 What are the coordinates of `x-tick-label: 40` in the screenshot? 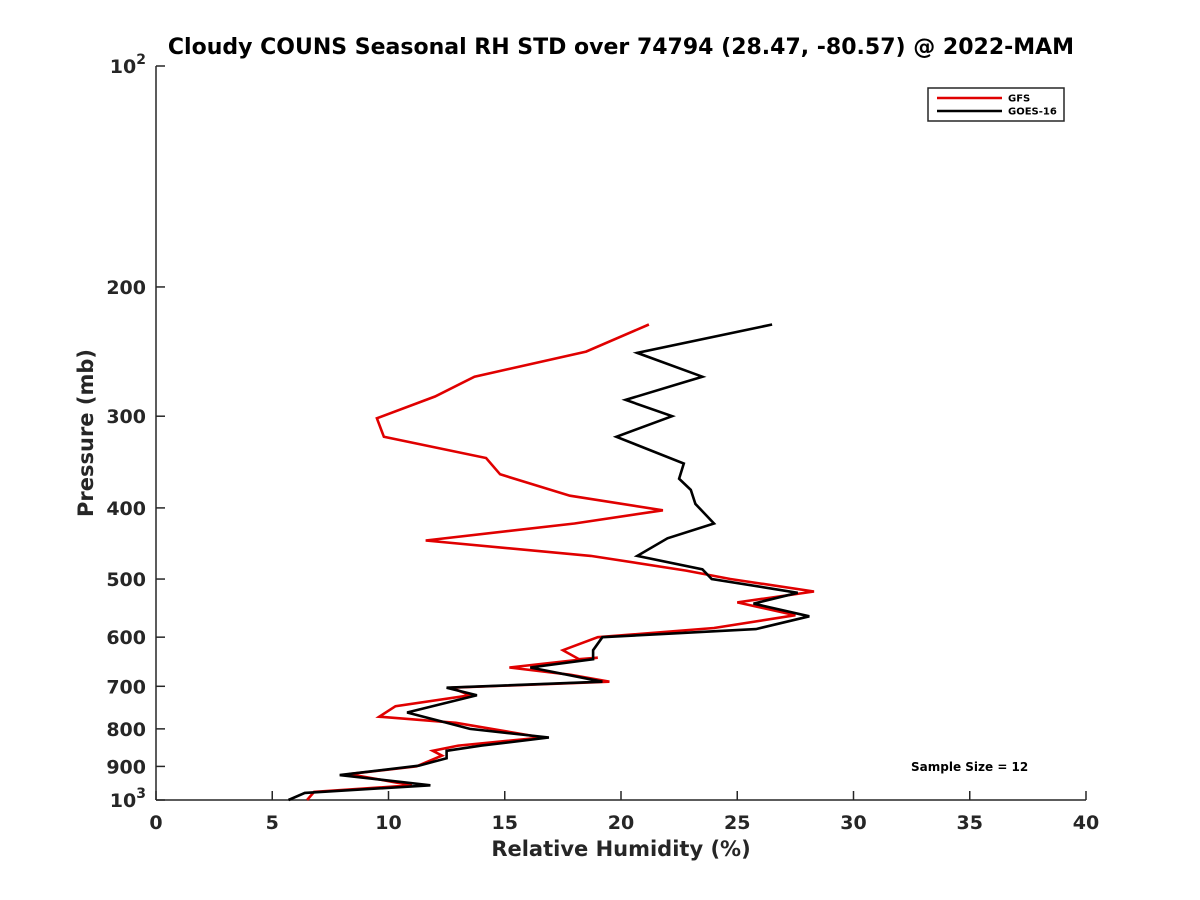 It's located at (1086, 823).